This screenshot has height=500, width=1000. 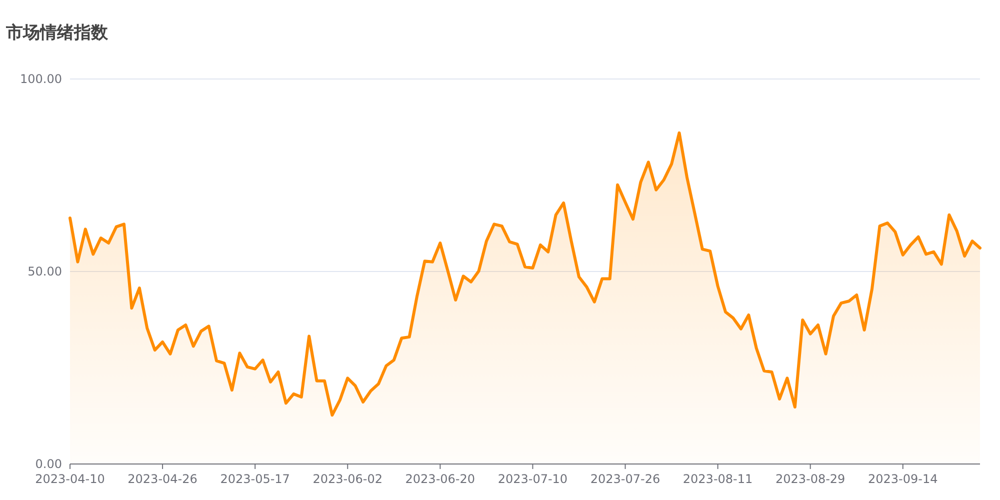 What do you see at coordinates (70, 479) in the screenshot?
I see `x-tick-label: 2023-04-10` at bounding box center [70, 479].